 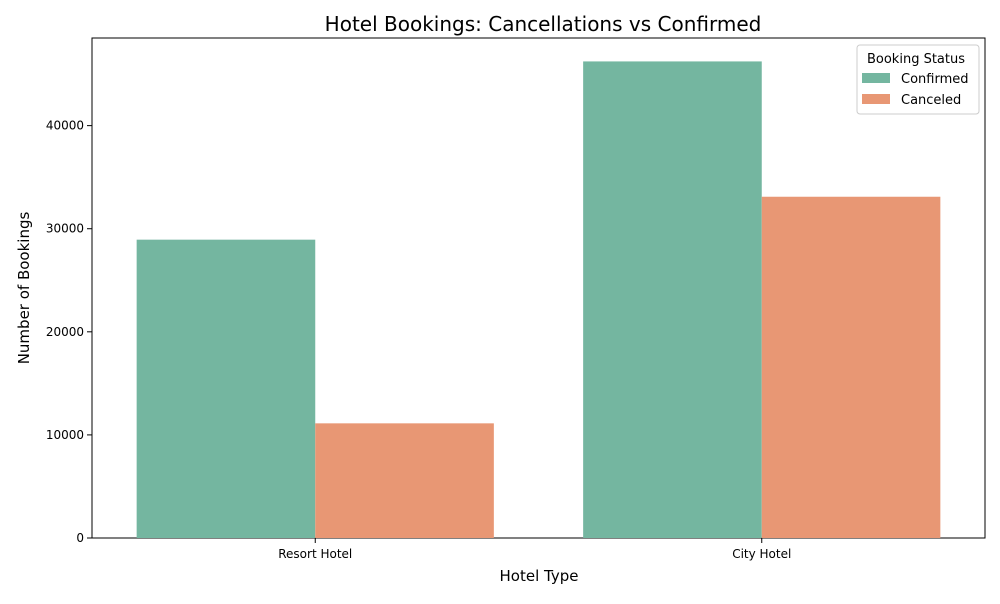 What do you see at coordinates (534, 549) in the screenshot?
I see `x-axis: Resort Hotel City Hotel` at bounding box center [534, 549].